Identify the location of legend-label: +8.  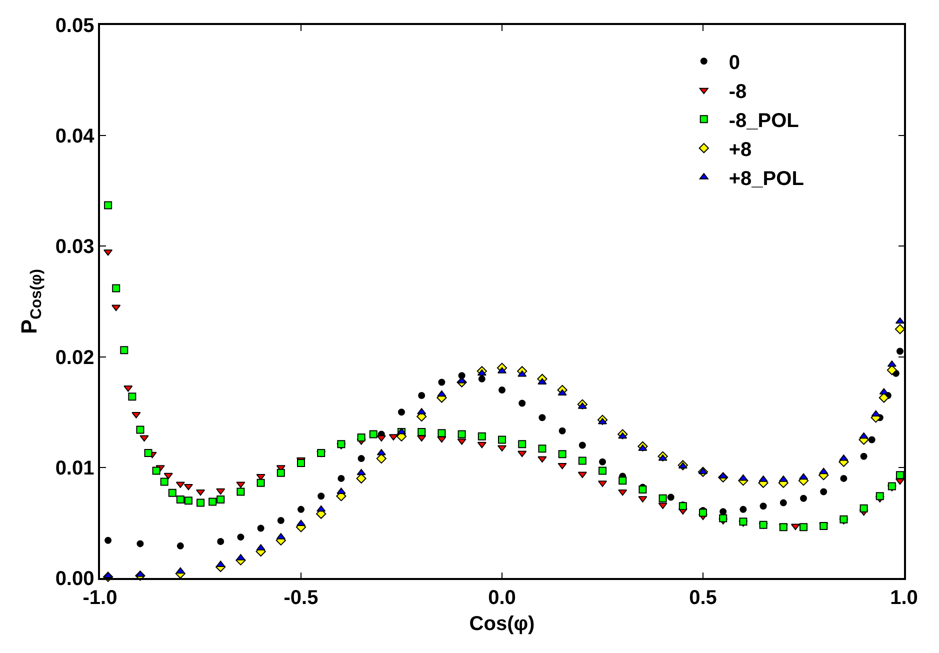
(740, 149).